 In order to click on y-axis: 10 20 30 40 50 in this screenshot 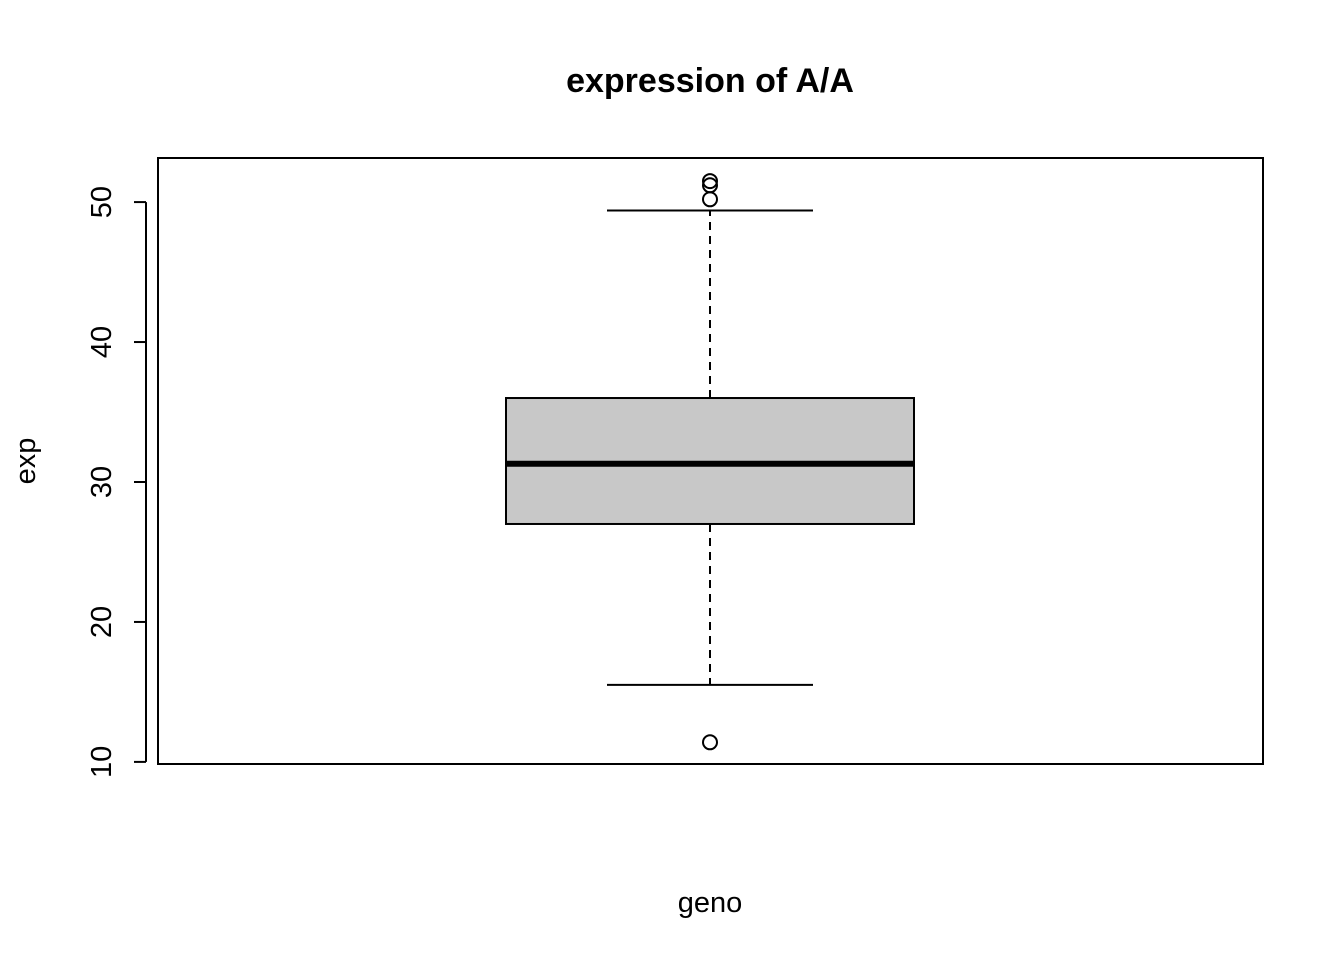, I will do `click(116, 482)`.